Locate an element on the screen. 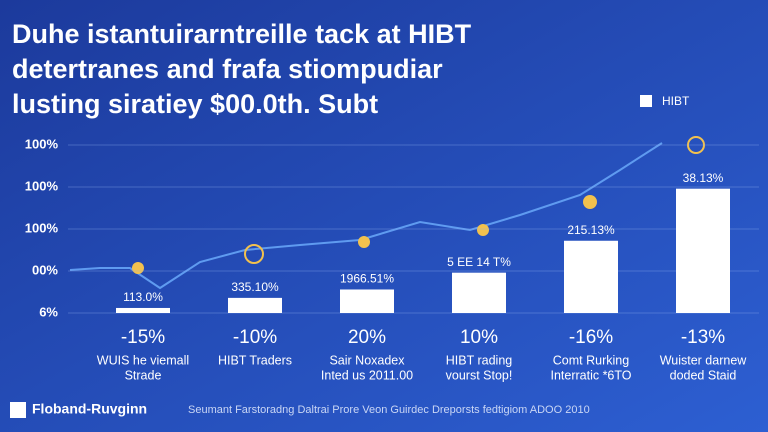 This screenshot has height=432, width=768. x-tick-label: Comt Rurking is located at coordinates (591, 360).